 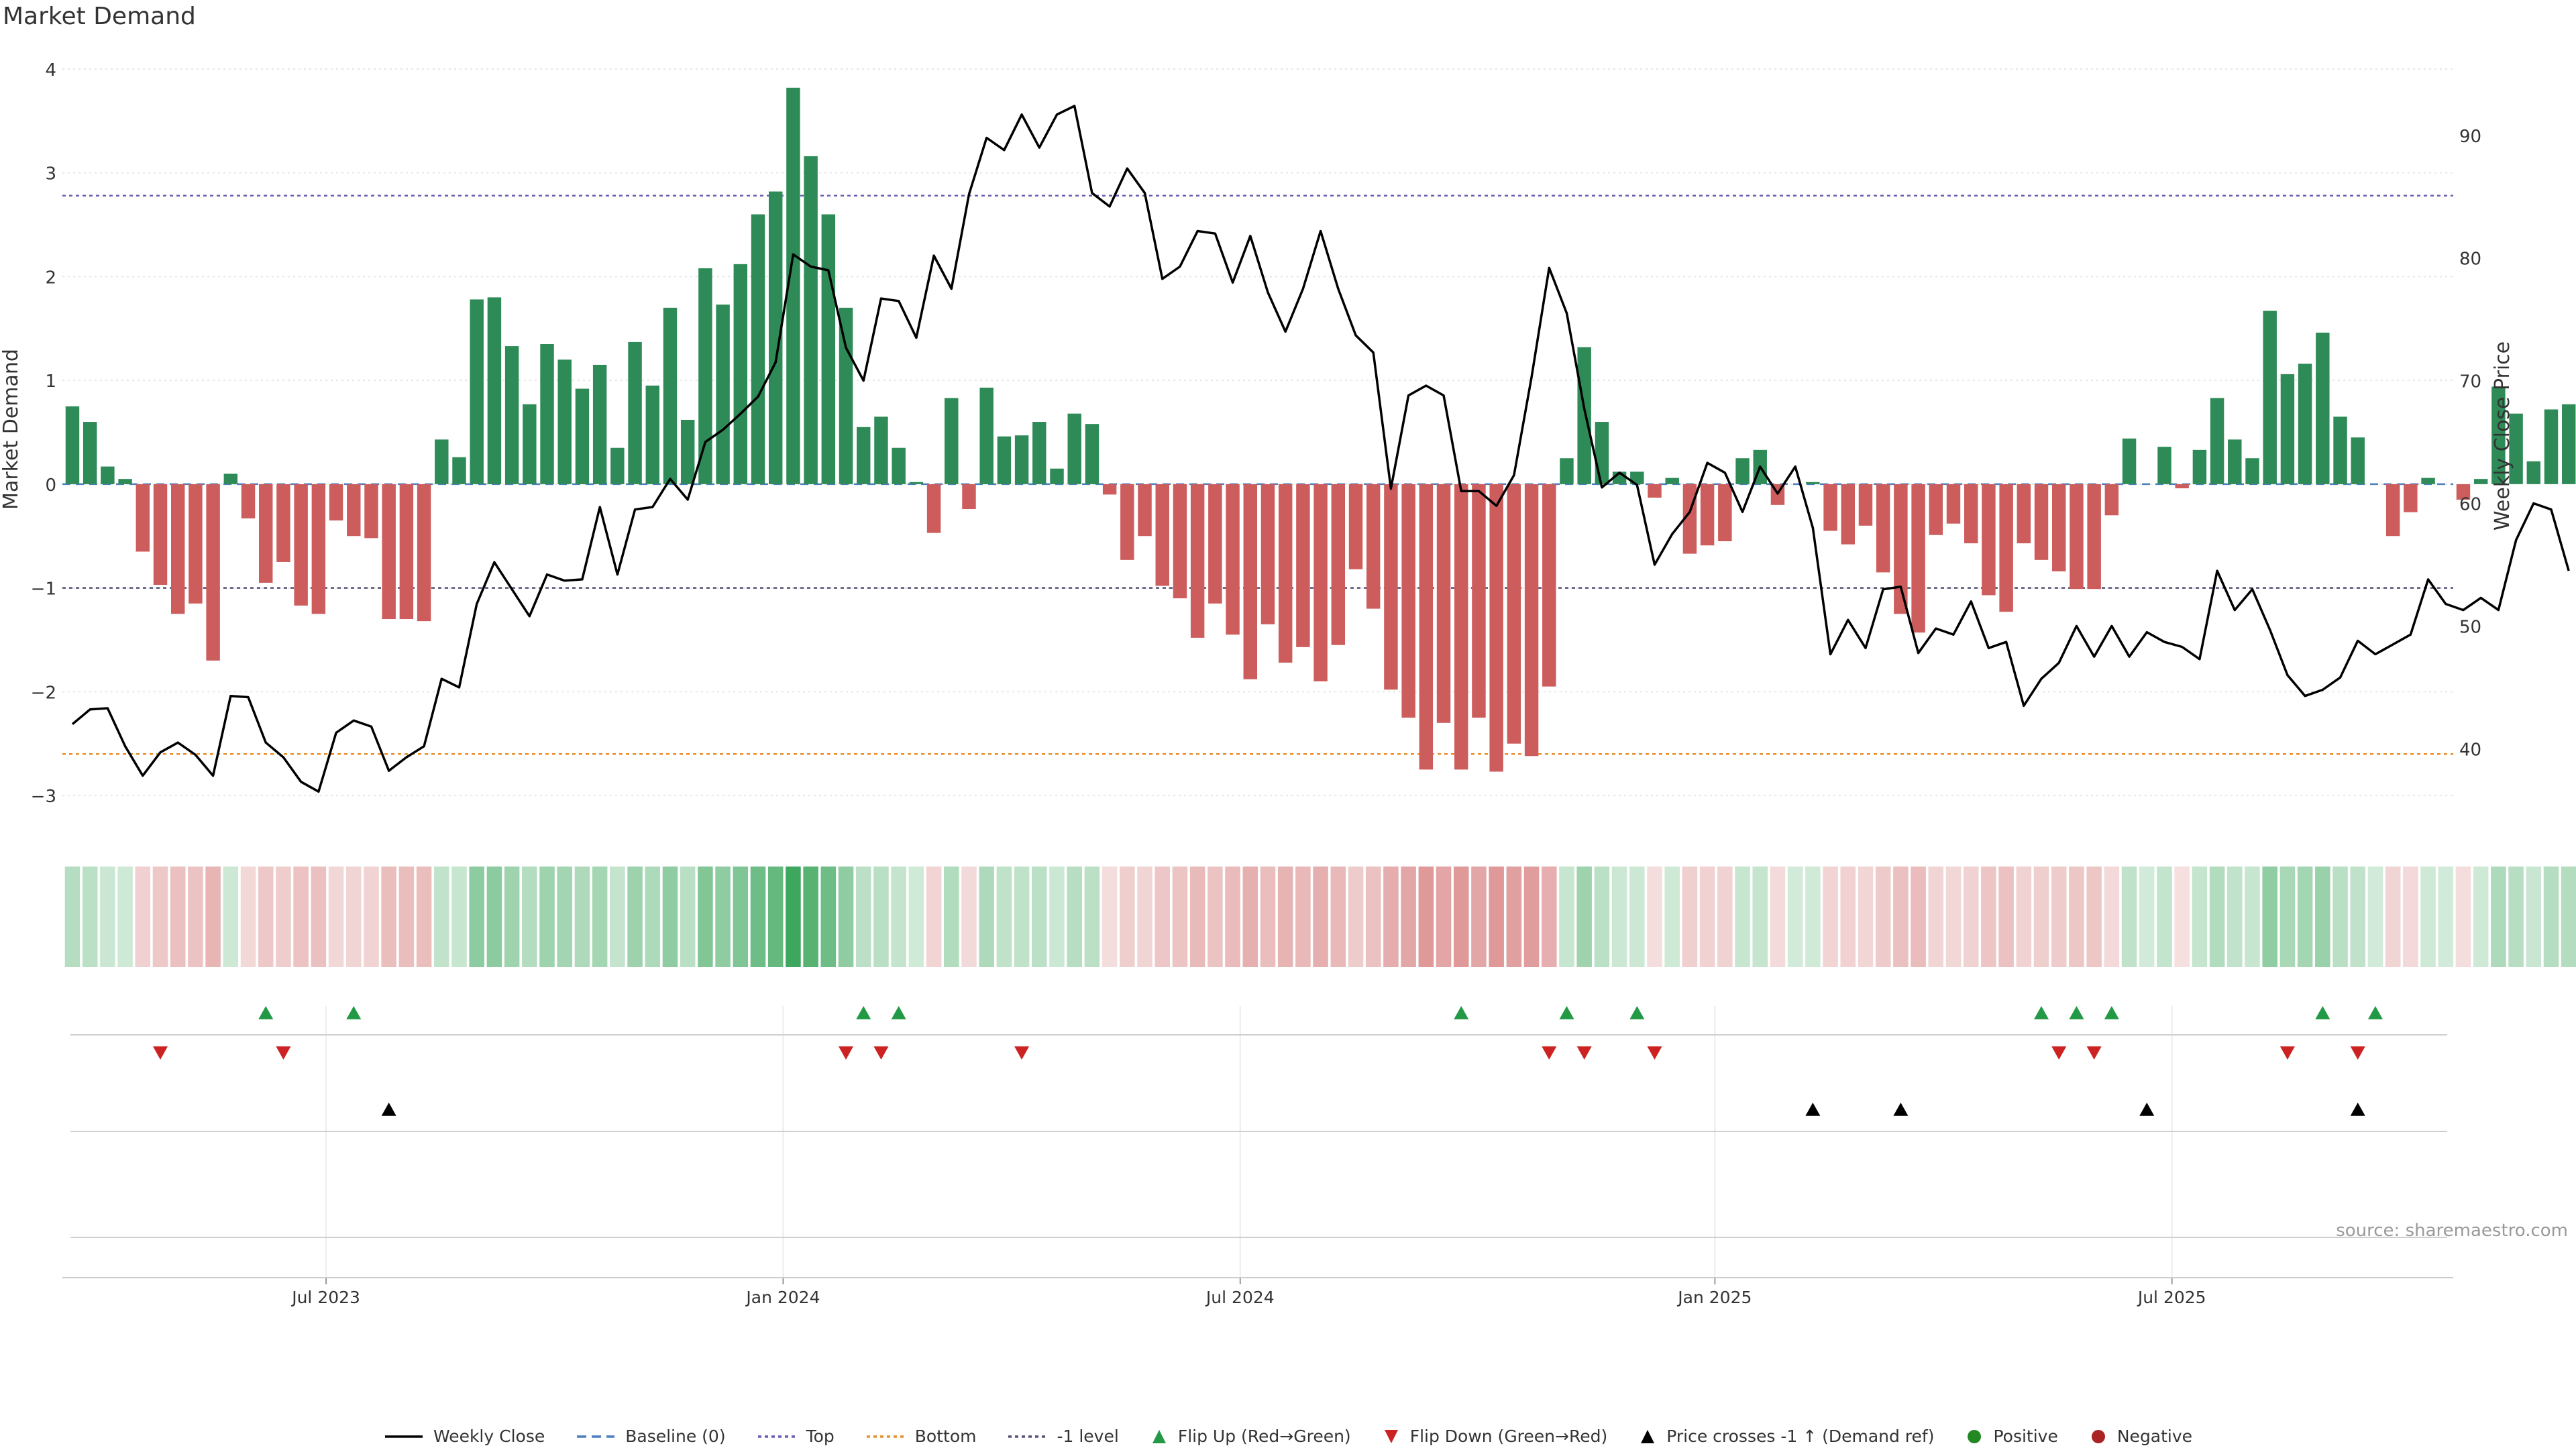 I want to click on legend-item: Top, so click(x=796, y=1436).